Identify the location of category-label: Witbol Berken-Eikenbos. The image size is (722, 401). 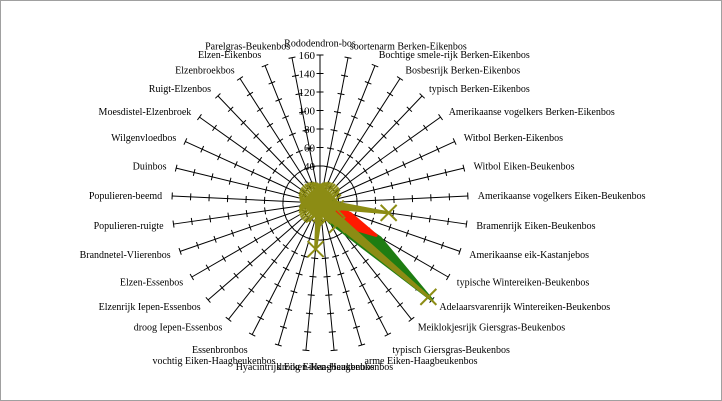
(513, 138).